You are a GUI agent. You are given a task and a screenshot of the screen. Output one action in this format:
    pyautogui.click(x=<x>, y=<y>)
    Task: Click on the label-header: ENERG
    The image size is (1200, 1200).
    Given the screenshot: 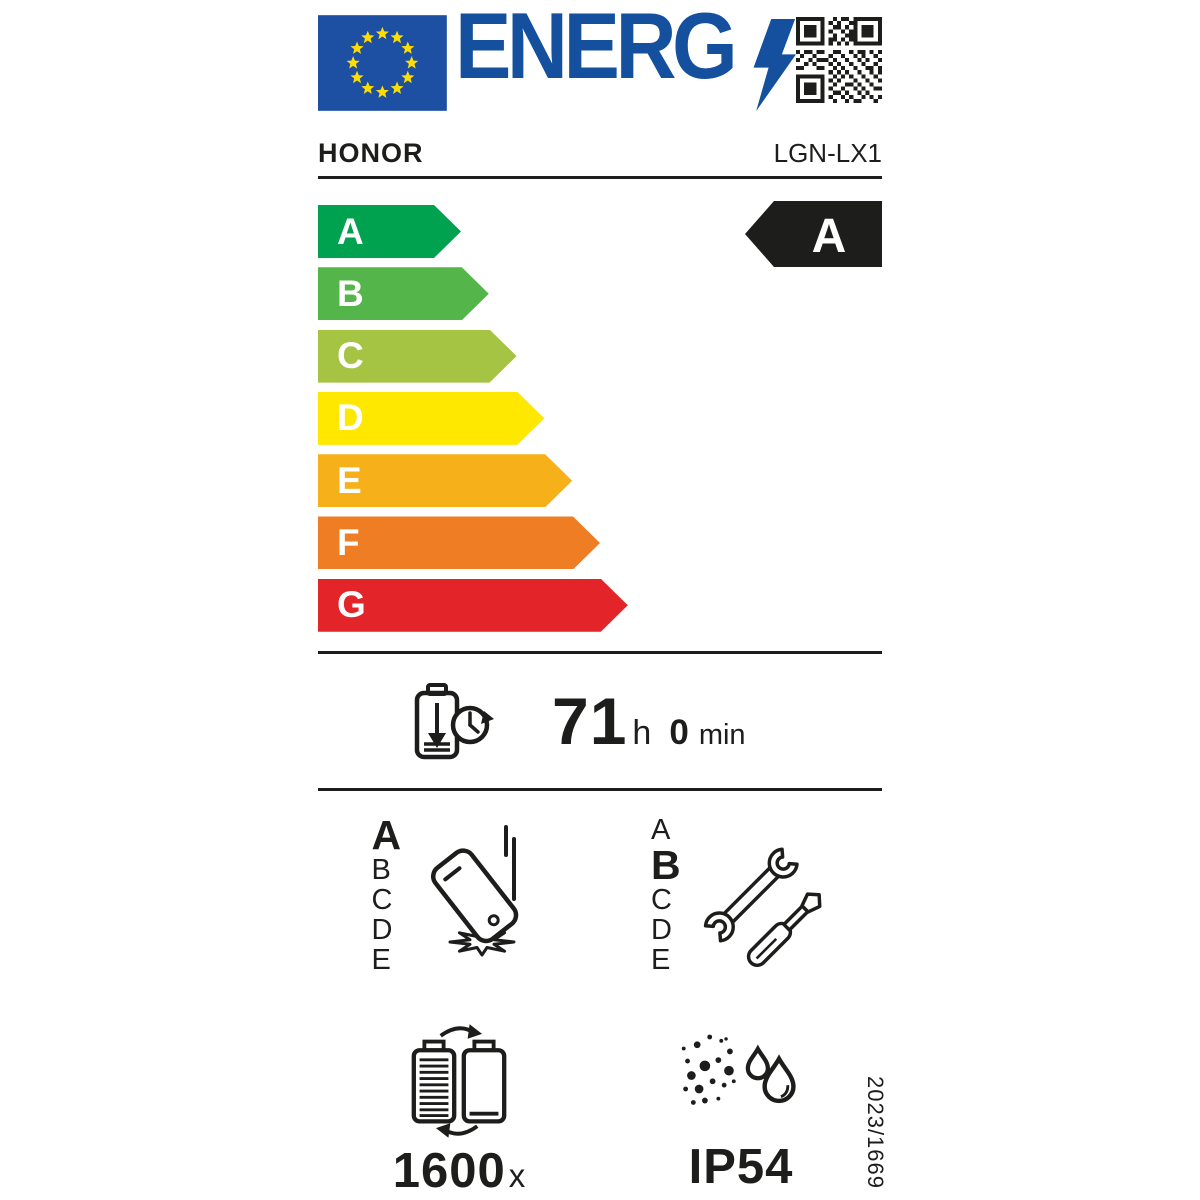 What is the action you would take?
    pyautogui.click(x=600, y=56)
    